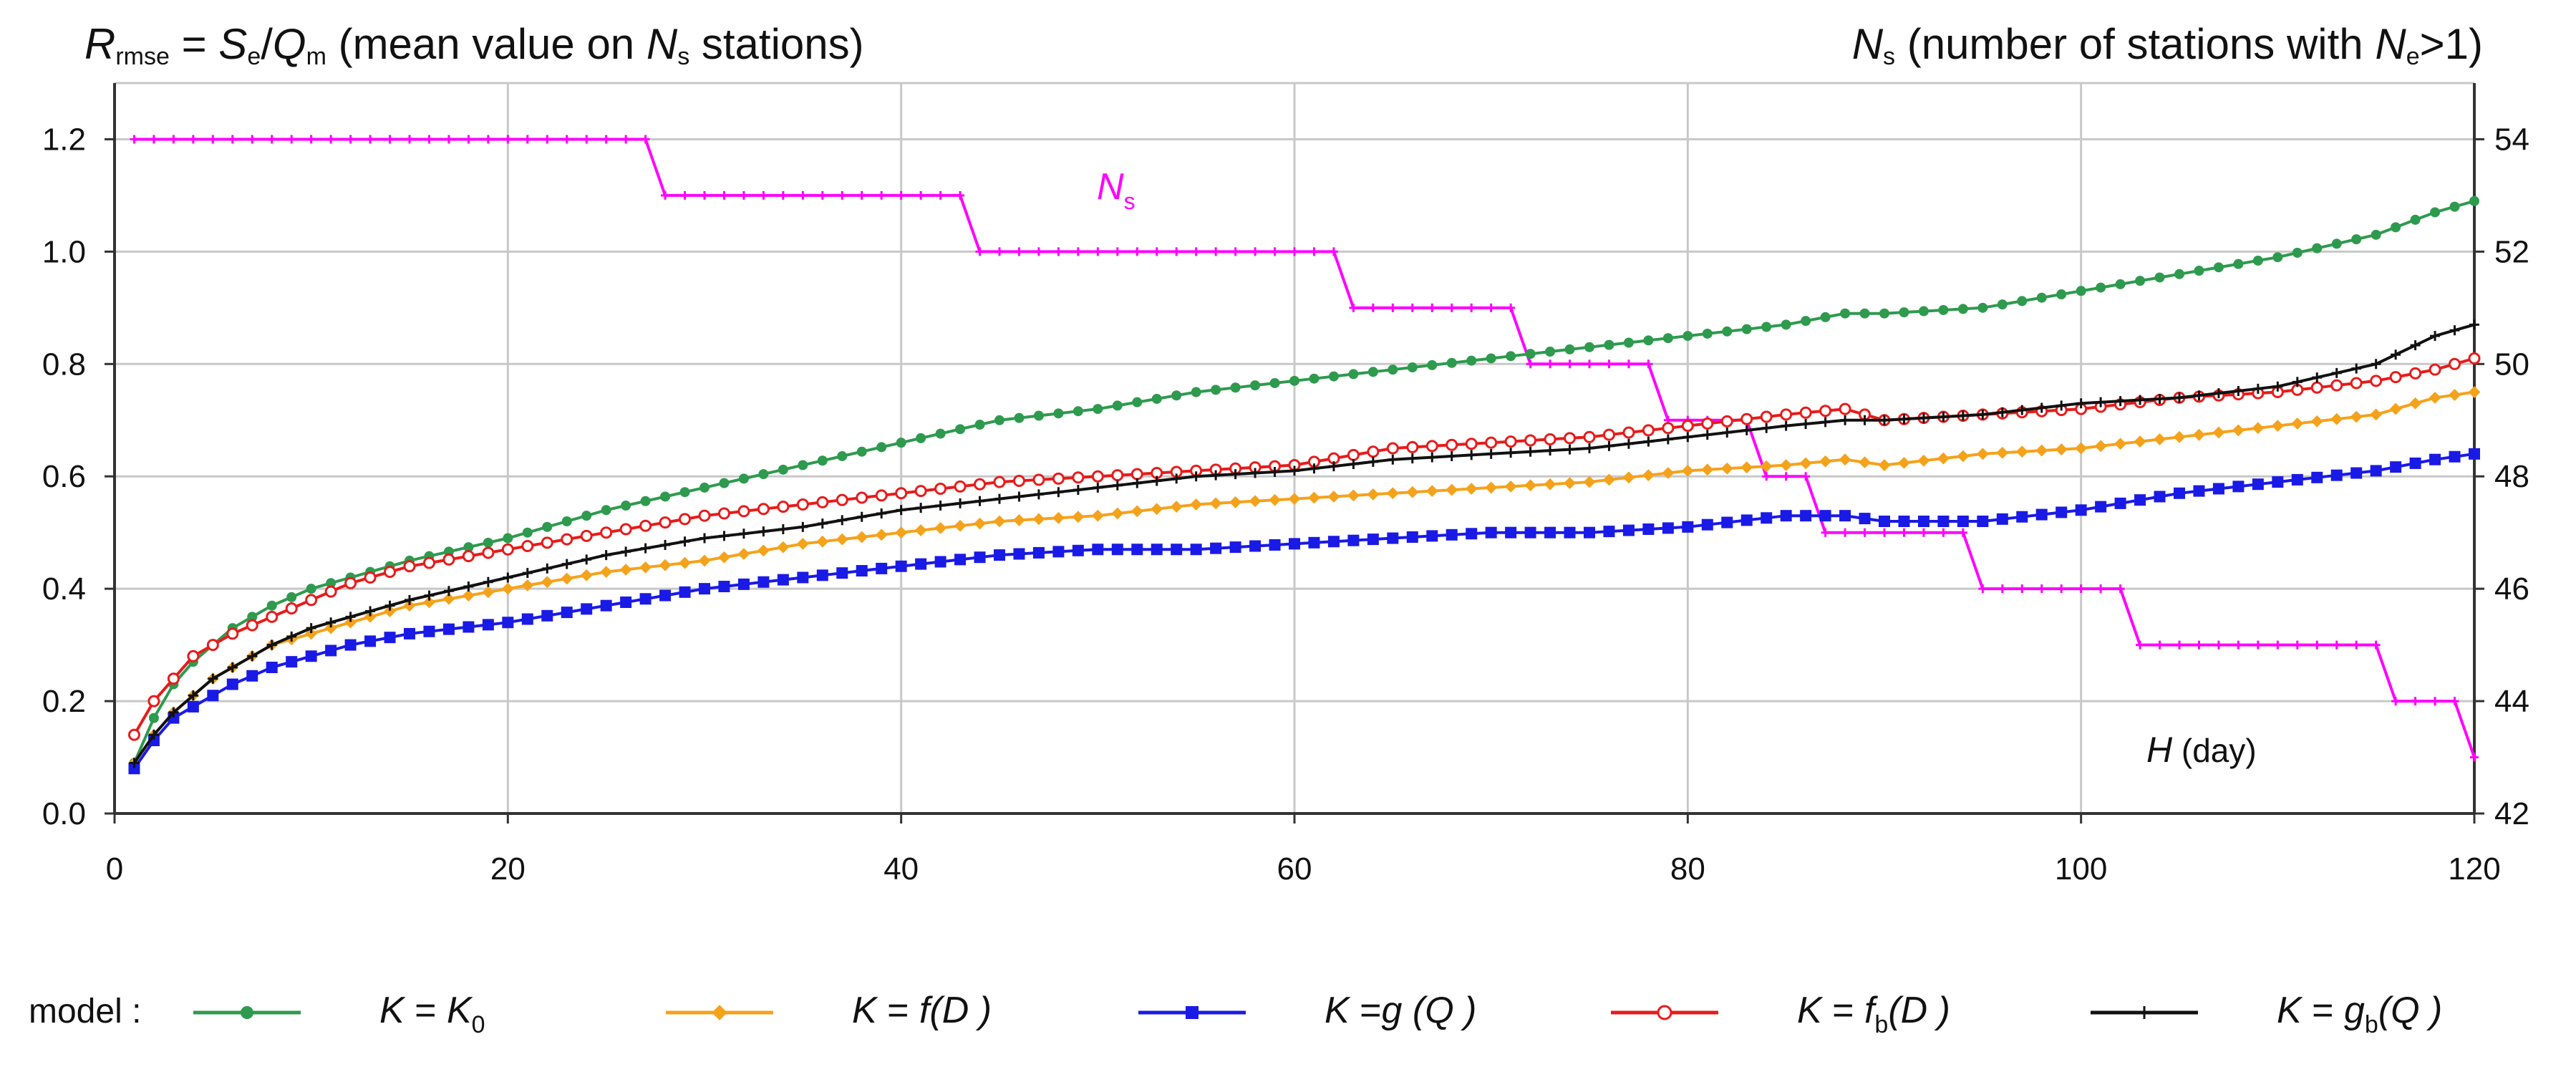 The width and height of the screenshot is (2576, 1067). What do you see at coordinates (1688, 869) in the screenshot?
I see `x-tick-label: 80` at bounding box center [1688, 869].